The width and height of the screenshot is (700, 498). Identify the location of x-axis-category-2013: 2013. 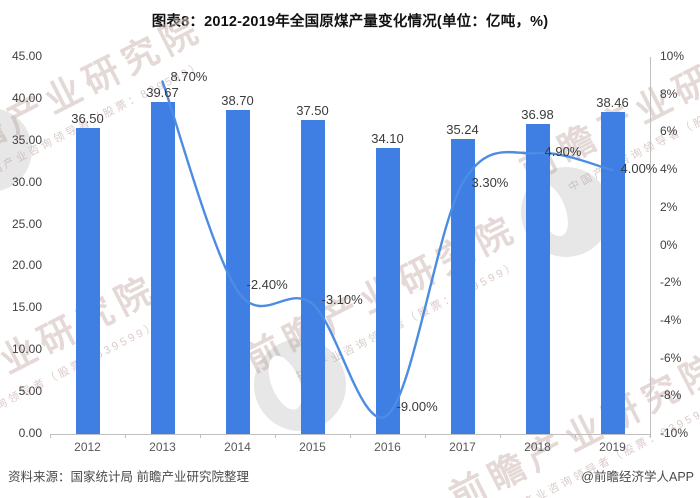
(162, 447).